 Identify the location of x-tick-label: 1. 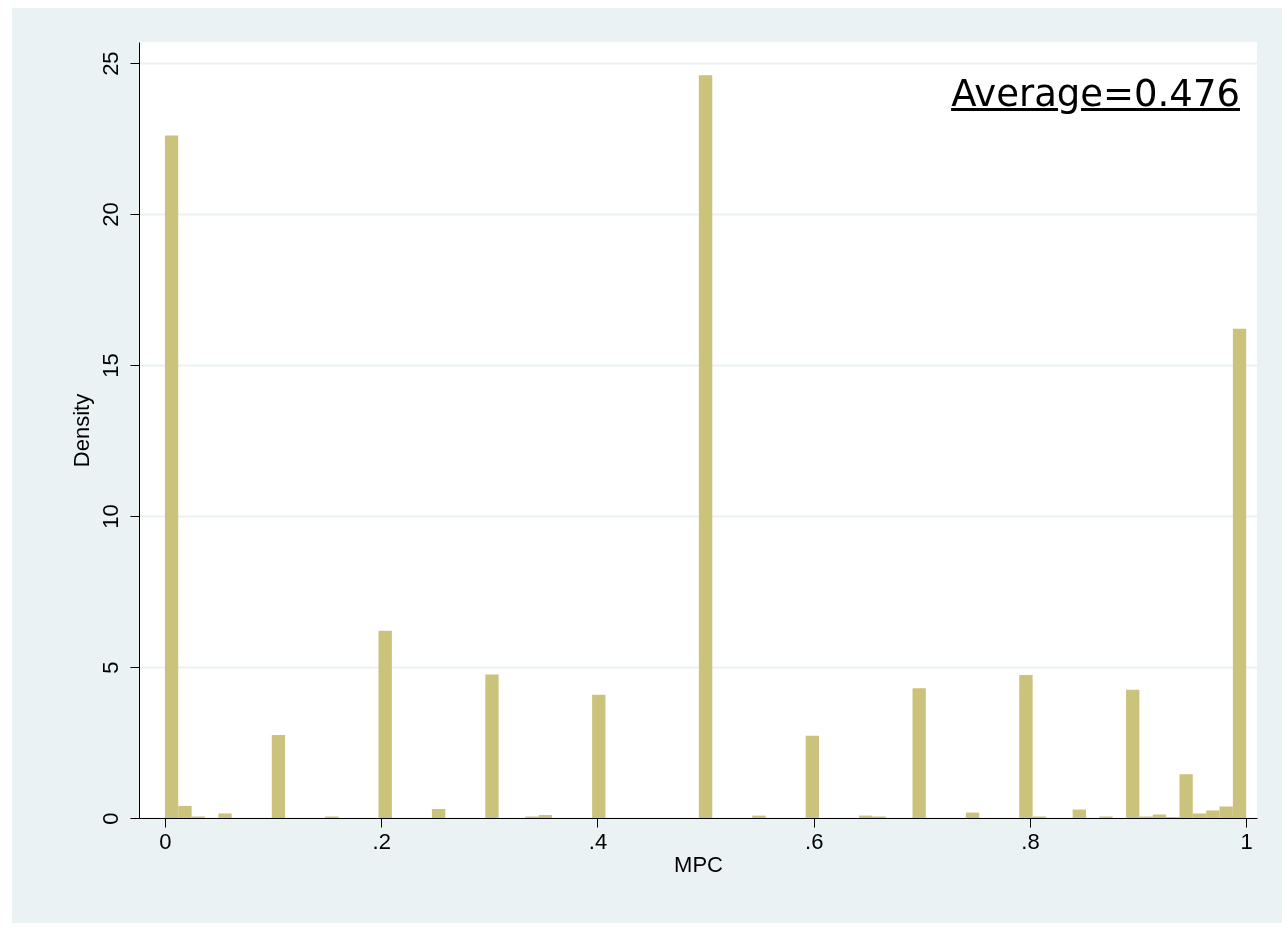
(1246, 841).